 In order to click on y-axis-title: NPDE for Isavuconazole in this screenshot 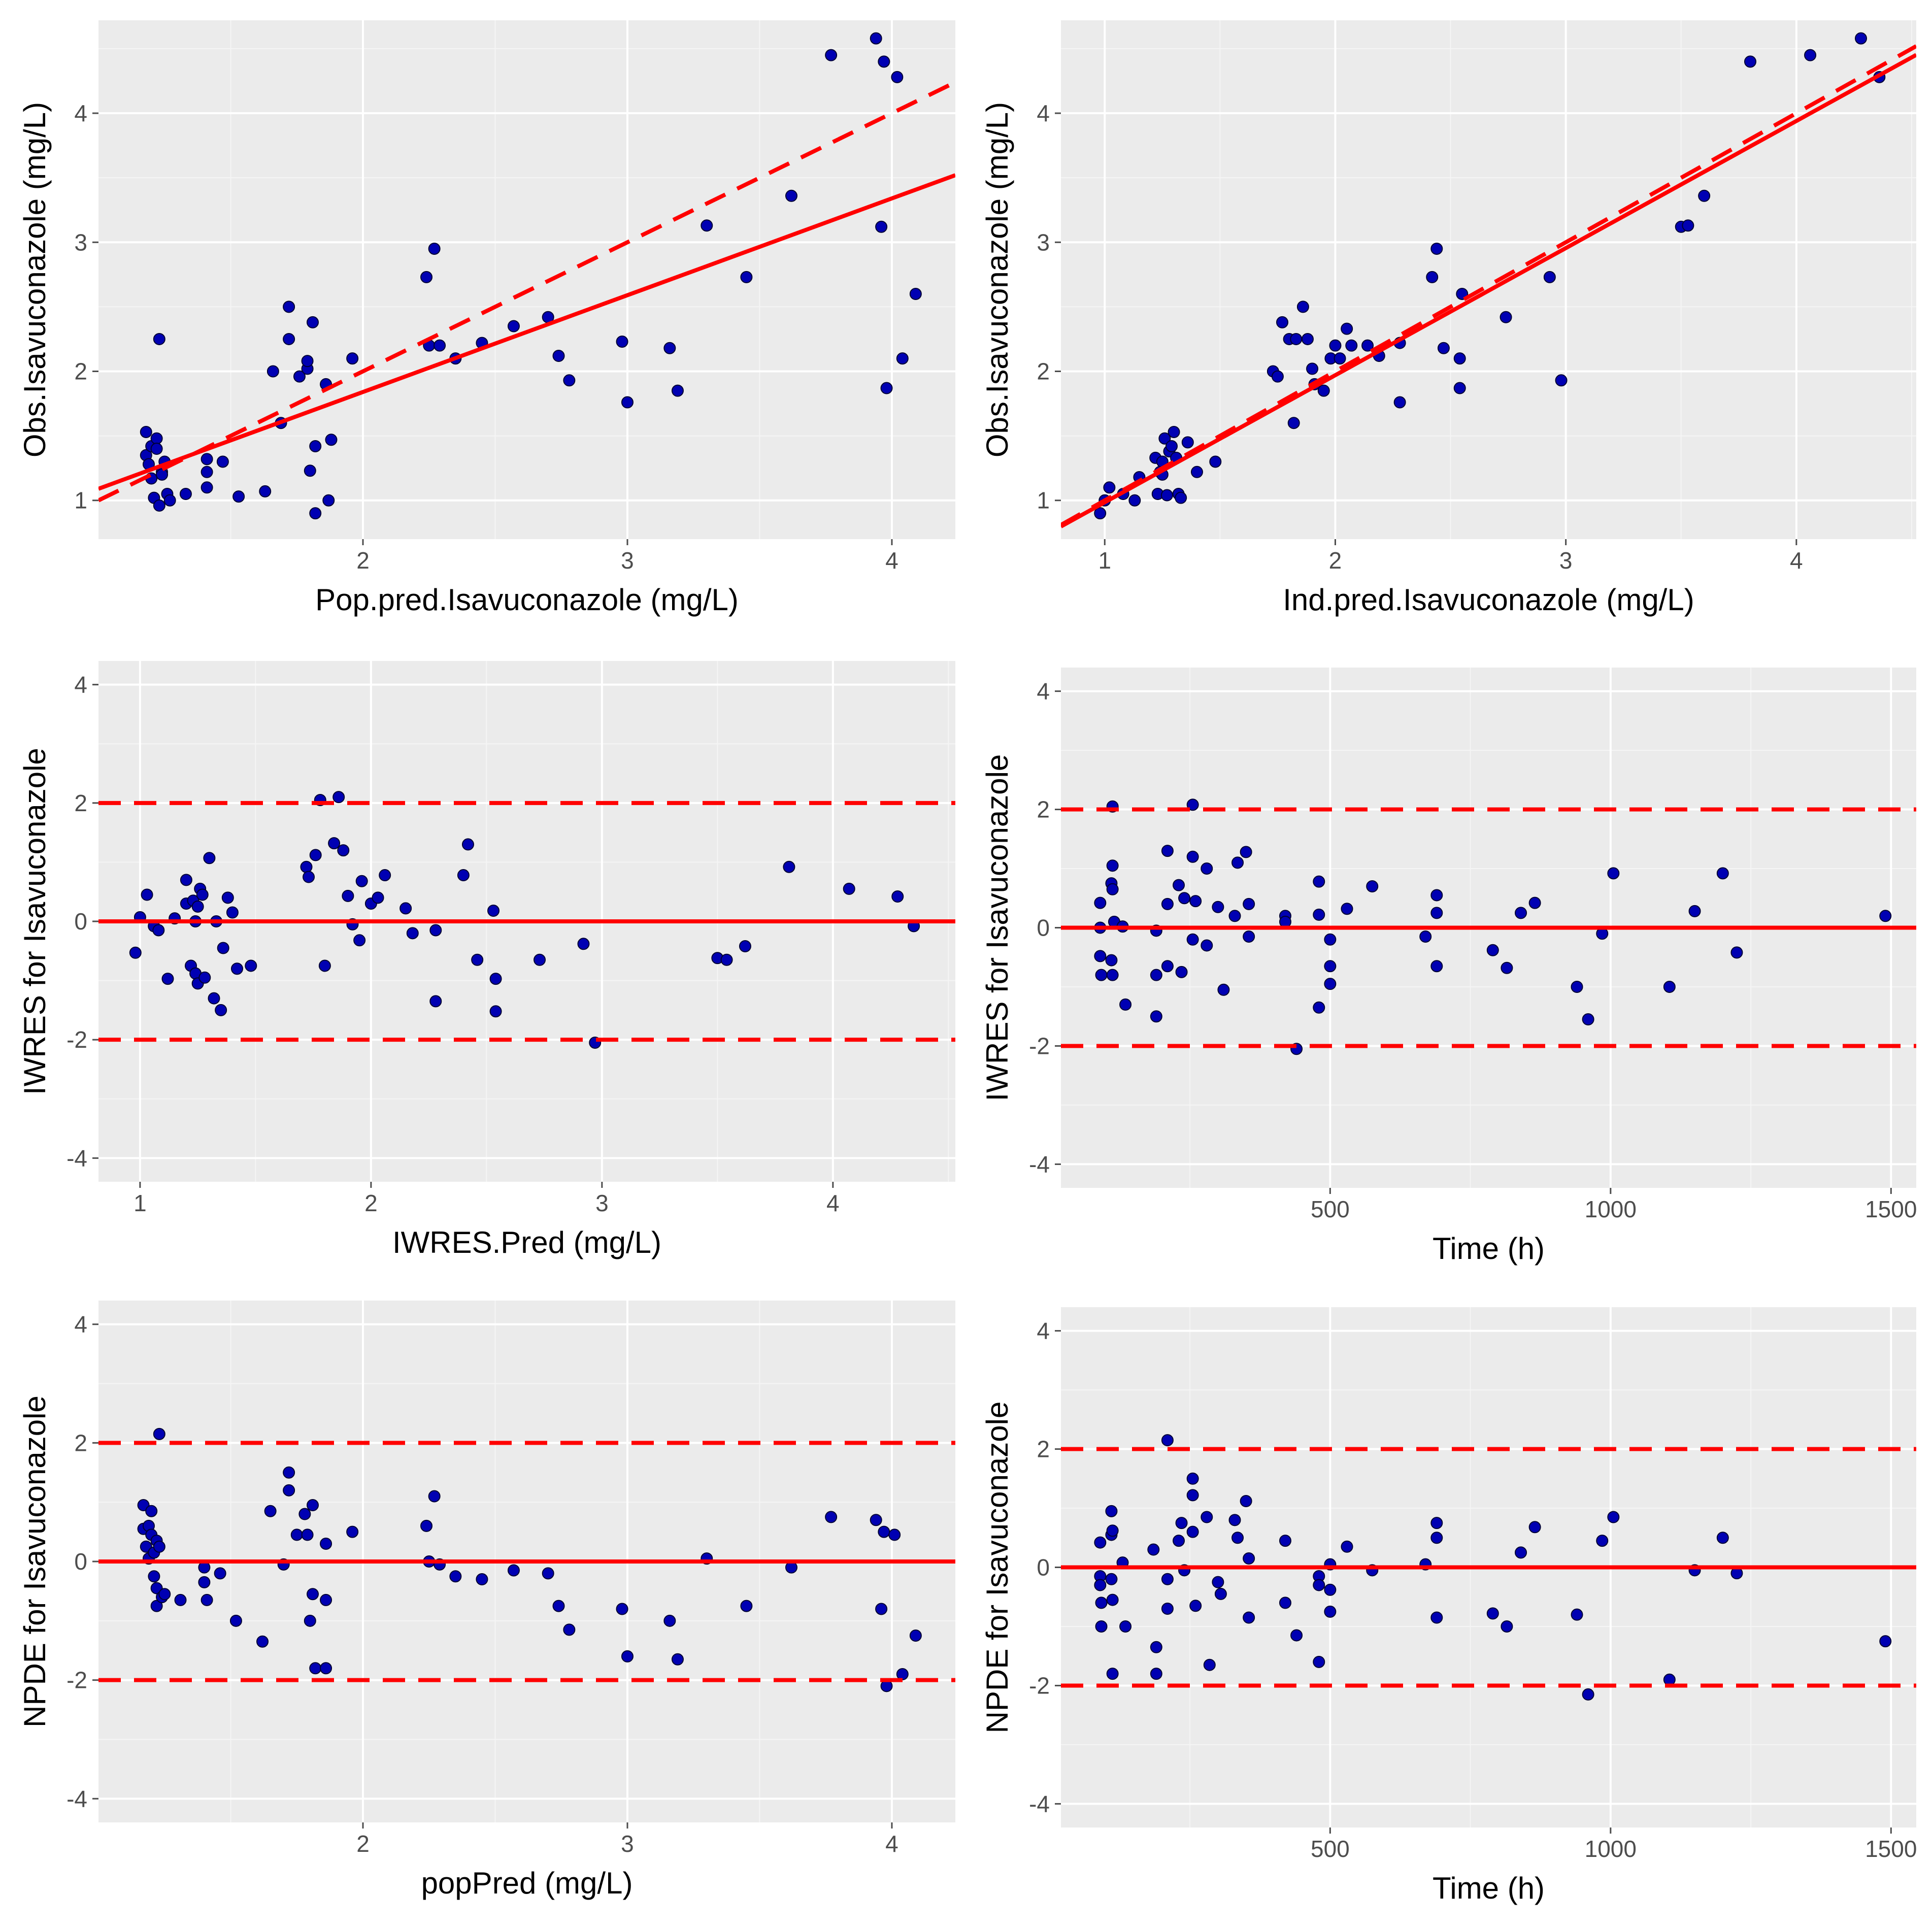, I will do `click(35, 1561)`.